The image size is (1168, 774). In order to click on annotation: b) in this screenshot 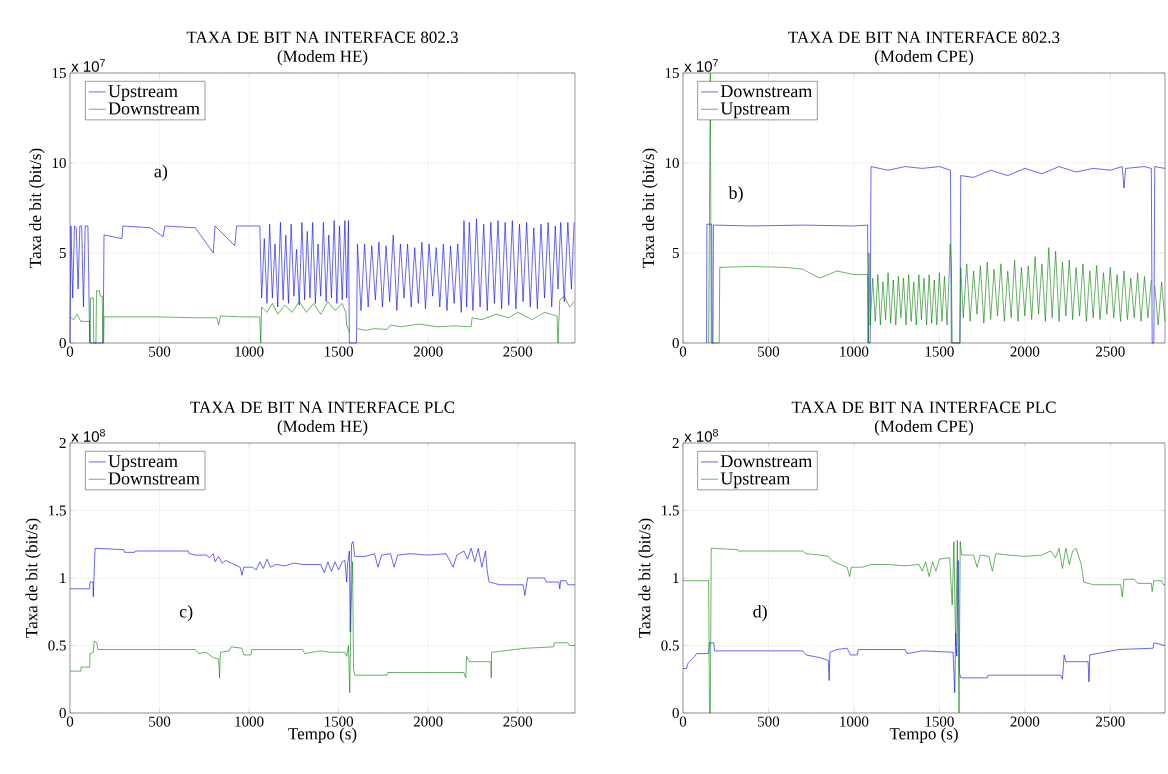, I will do `click(735, 194)`.